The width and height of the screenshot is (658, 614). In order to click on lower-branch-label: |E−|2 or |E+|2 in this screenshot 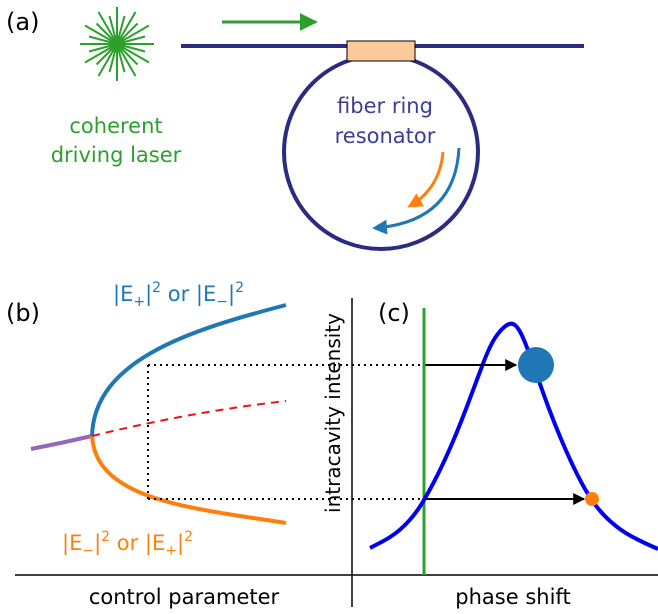, I will do `click(127, 544)`.